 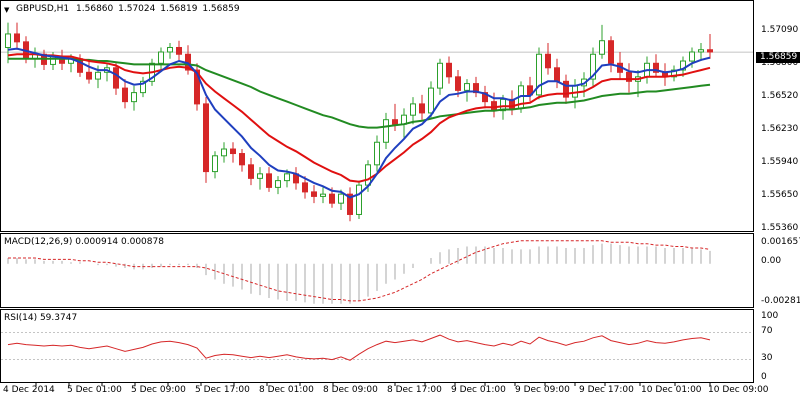 What do you see at coordinates (767, 358) in the screenshot?
I see `rsi-label: 30` at bounding box center [767, 358].